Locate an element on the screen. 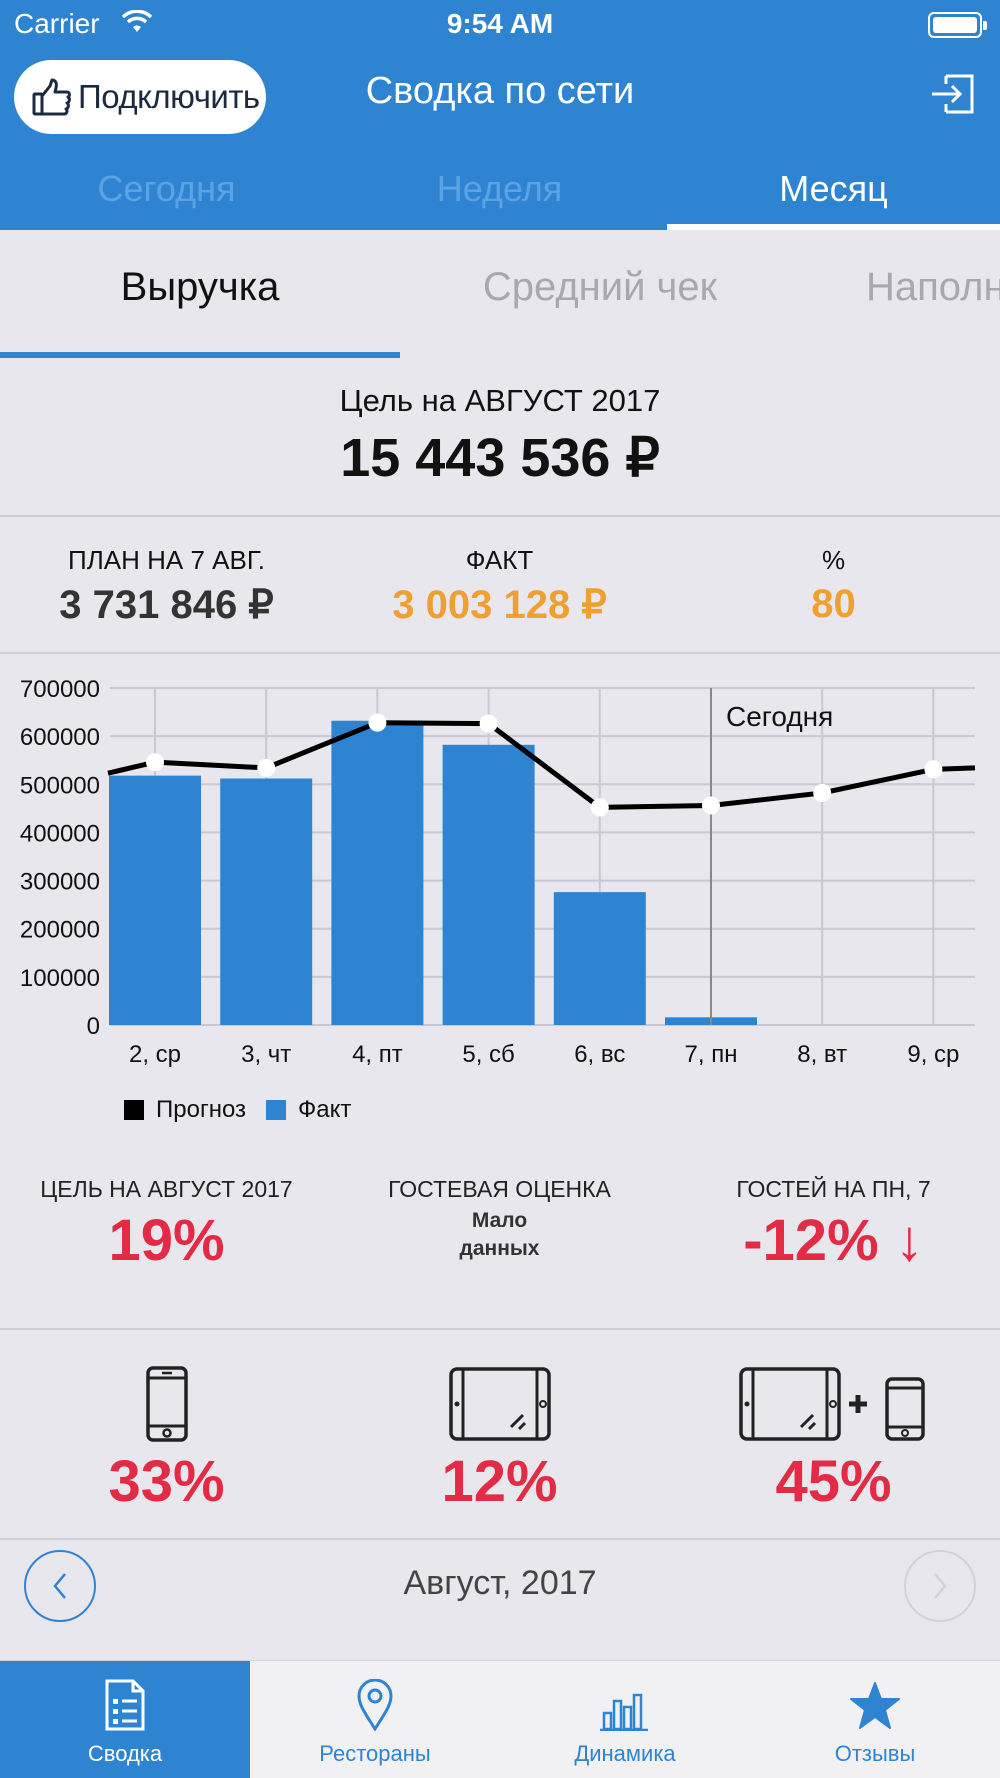 This screenshot has height=1778, width=1000. legend-label-forecast: Прогноз is located at coordinates (201, 1109).